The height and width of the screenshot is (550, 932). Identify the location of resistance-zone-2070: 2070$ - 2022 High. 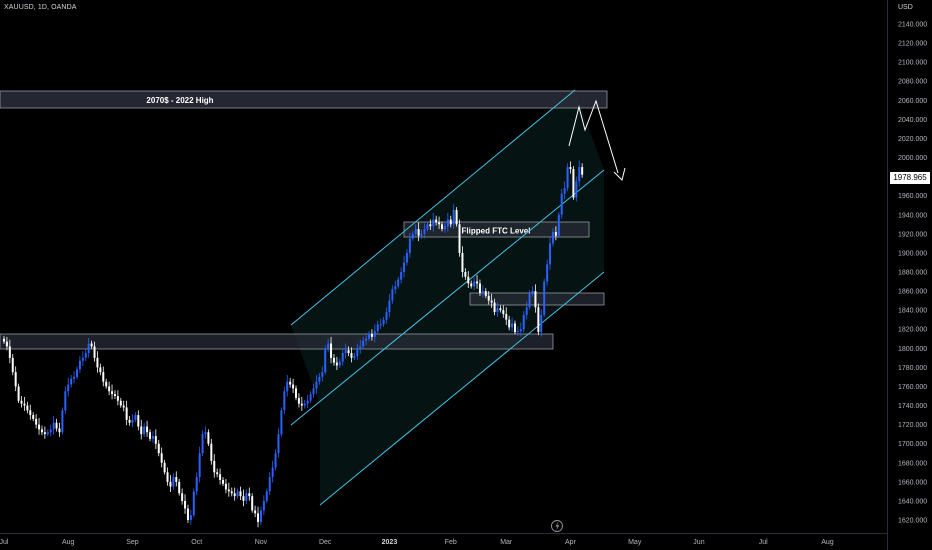
(304, 99).